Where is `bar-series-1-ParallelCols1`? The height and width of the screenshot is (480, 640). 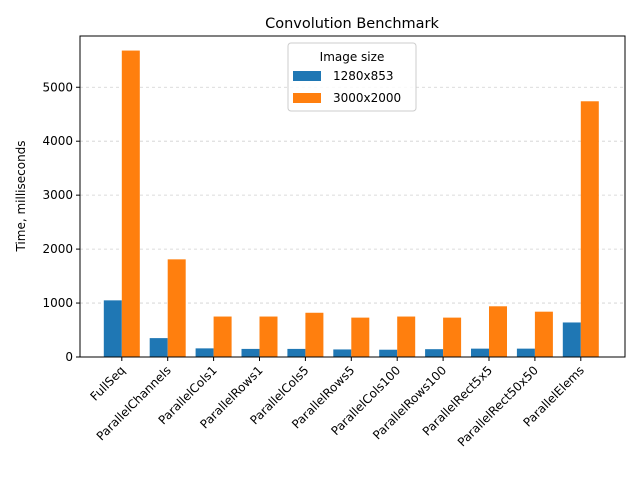 bar-series-1-ParallelCols1 is located at coordinates (204, 352).